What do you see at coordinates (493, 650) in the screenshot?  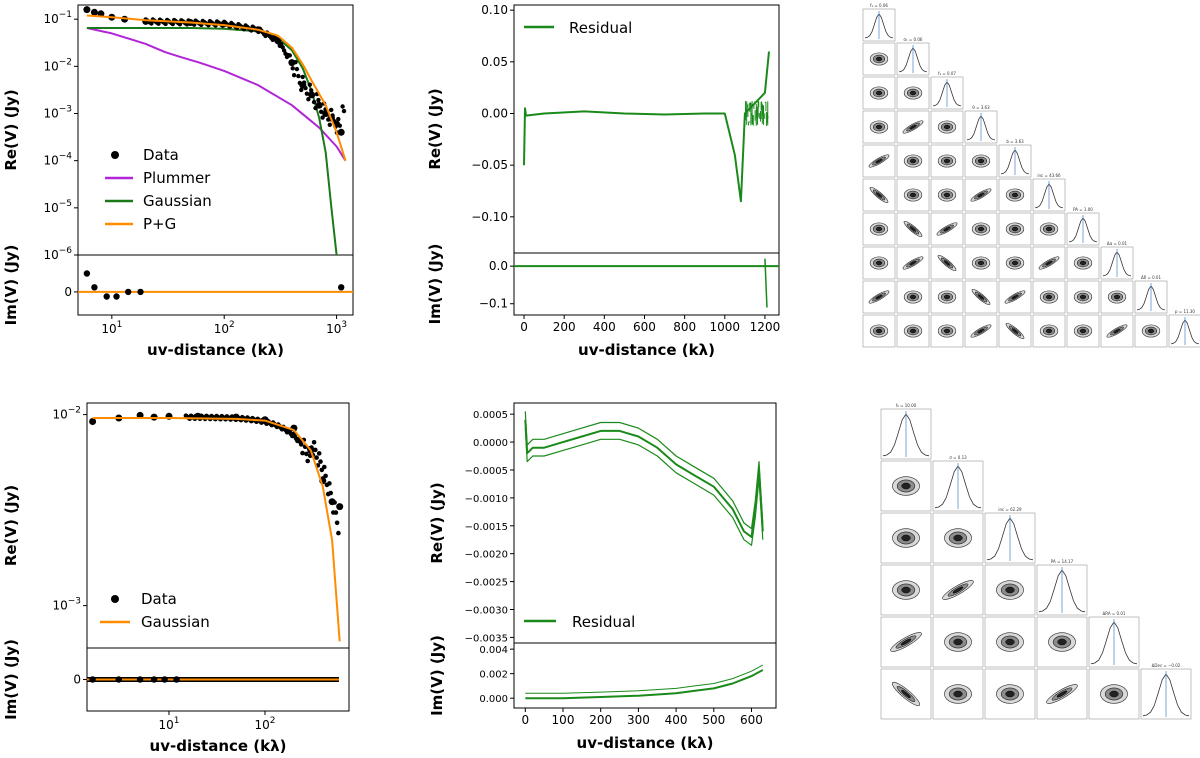 I see `y-tick-label: 0.004` at bounding box center [493, 650].